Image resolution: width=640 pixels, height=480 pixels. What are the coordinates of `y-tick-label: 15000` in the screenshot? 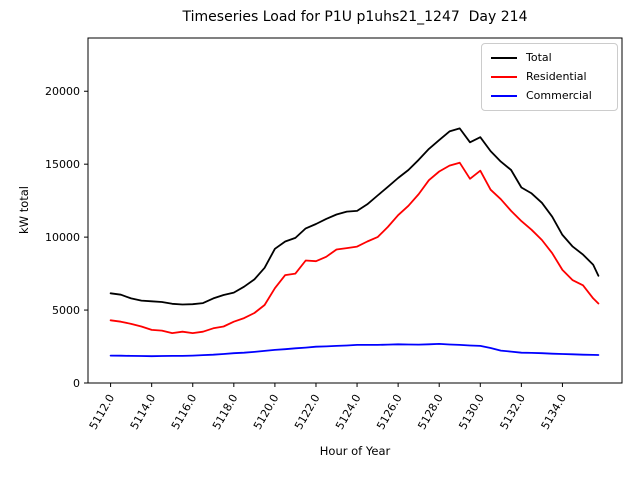 It's located at (62, 164).